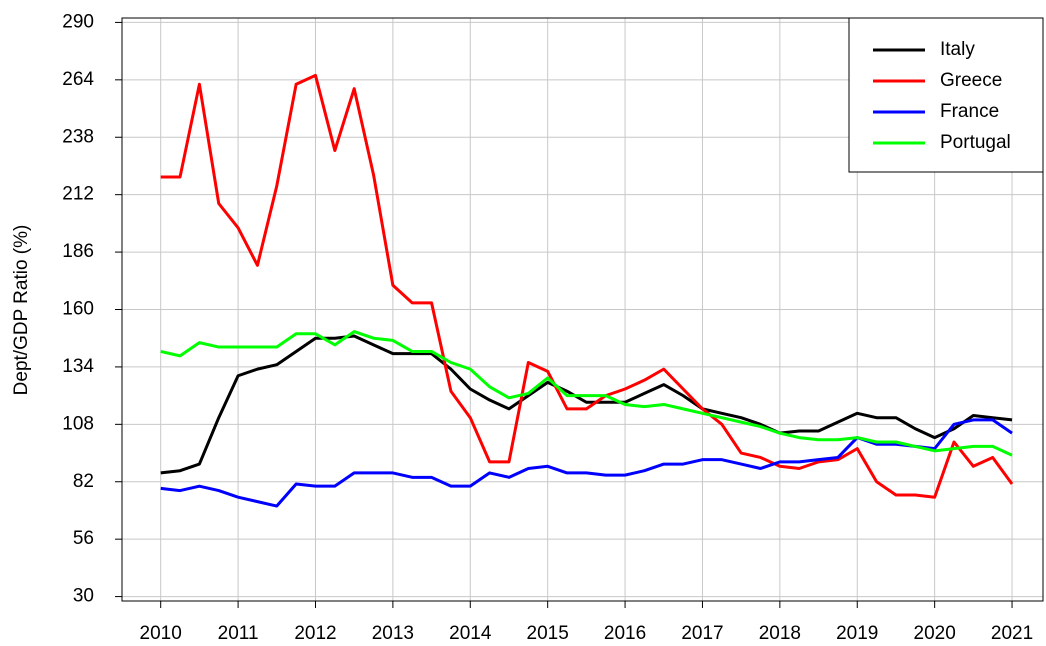 This screenshot has height=646, width=1046. I want to click on x-tick-label: 2014, so click(470, 633).